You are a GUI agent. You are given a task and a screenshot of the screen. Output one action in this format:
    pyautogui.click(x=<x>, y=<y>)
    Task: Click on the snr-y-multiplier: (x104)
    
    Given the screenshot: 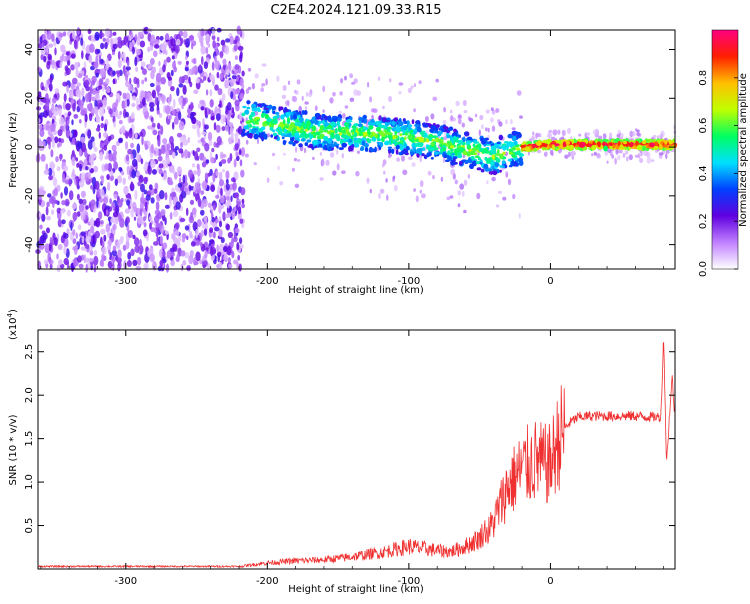 What is the action you would take?
    pyautogui.click(x=12, y=324)
    